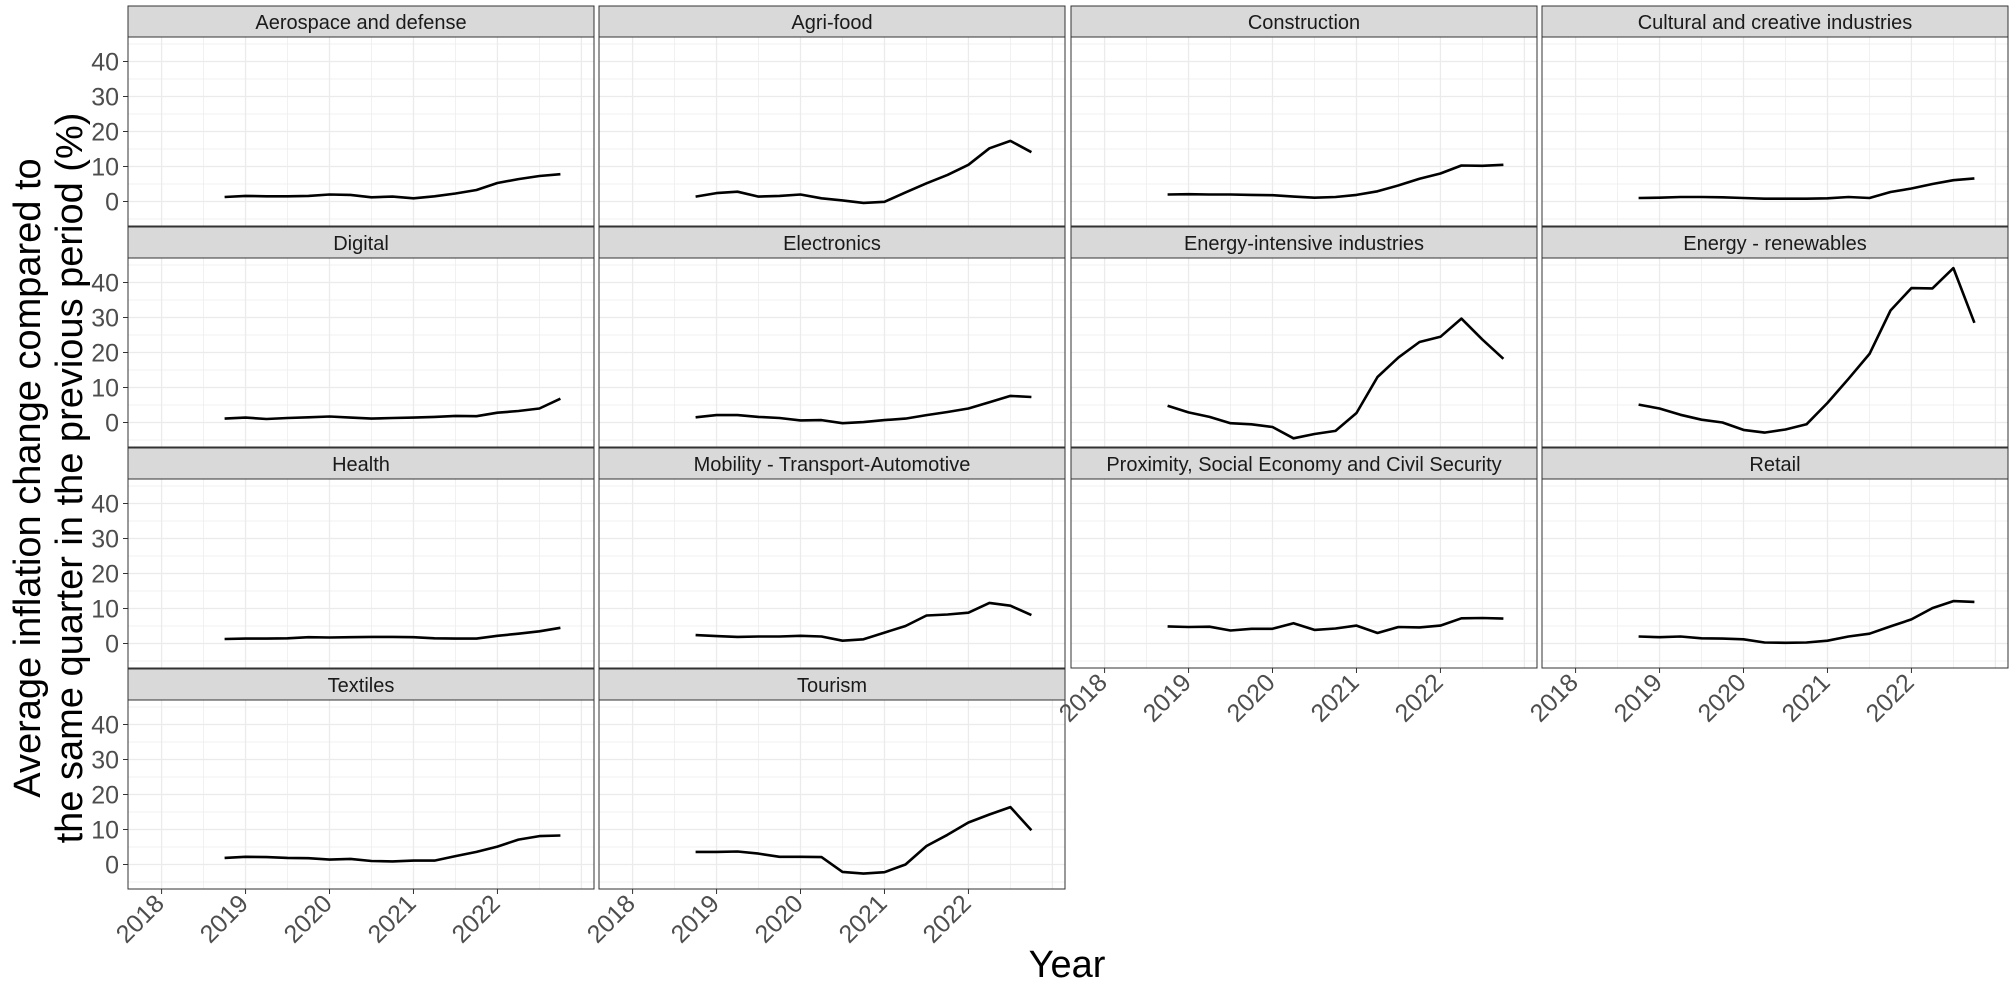 The width and height of the screenshot is (2011, 984). Describe the element at coordinates (695, 918) in the screenshot. I see `x-tick-label: 2019` at that location.